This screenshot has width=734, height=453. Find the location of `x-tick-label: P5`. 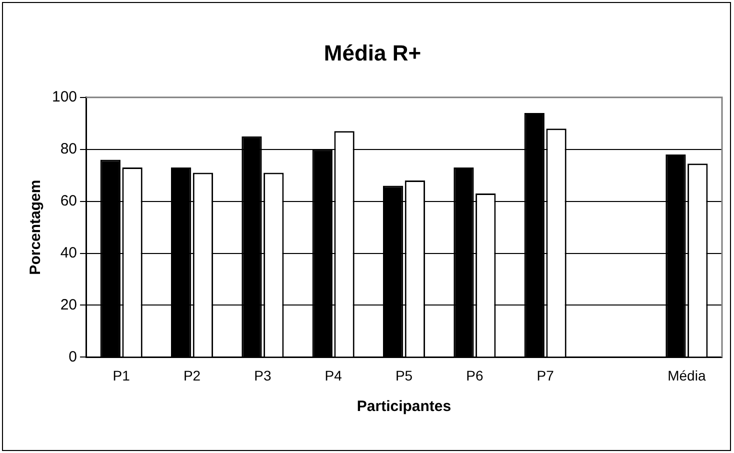

x-tick-label: P5 is located at coordinates (404, 375).